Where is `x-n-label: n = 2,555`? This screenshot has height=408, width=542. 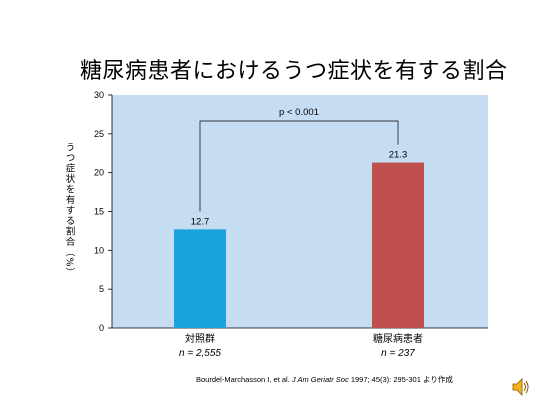
x-n-label: n = 2,555 is located at coordinates (200, 353).